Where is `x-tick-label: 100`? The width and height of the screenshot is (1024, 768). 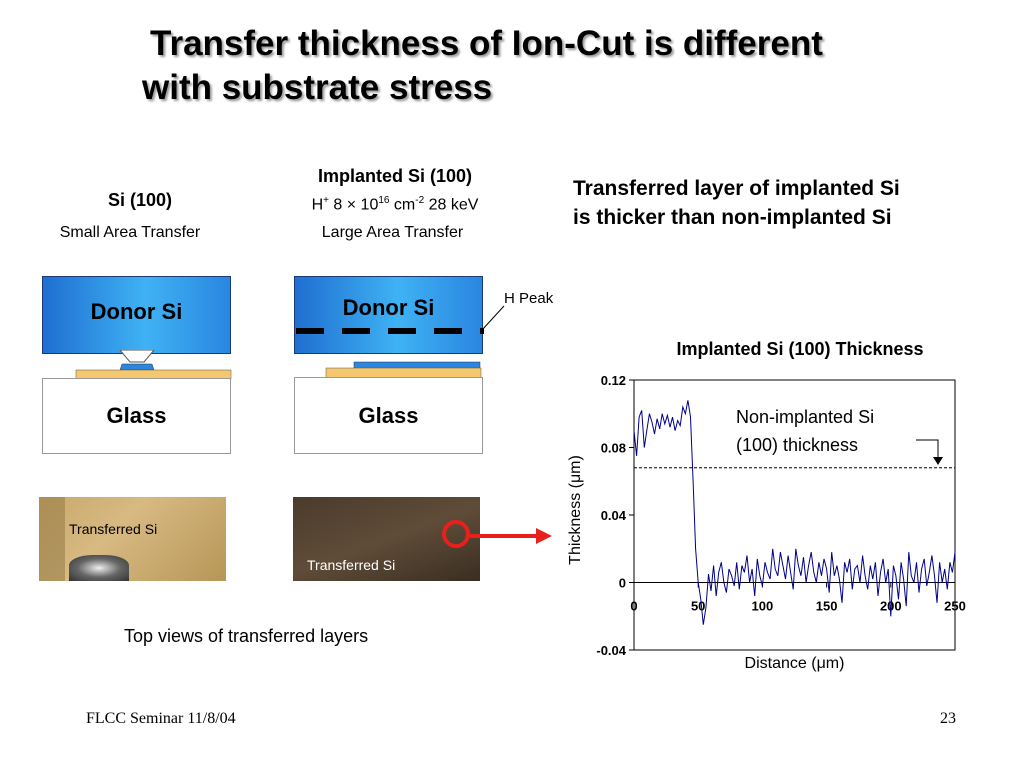 x-tick-label: 100 is located at coordinates (763, 606).